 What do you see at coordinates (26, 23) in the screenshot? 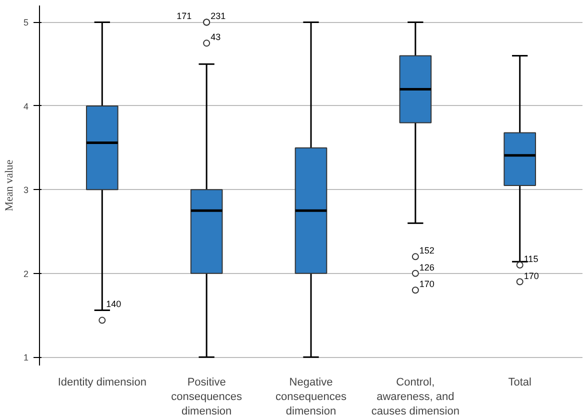
I see `y-tick-label: 5` at bounding box center [26, 23].